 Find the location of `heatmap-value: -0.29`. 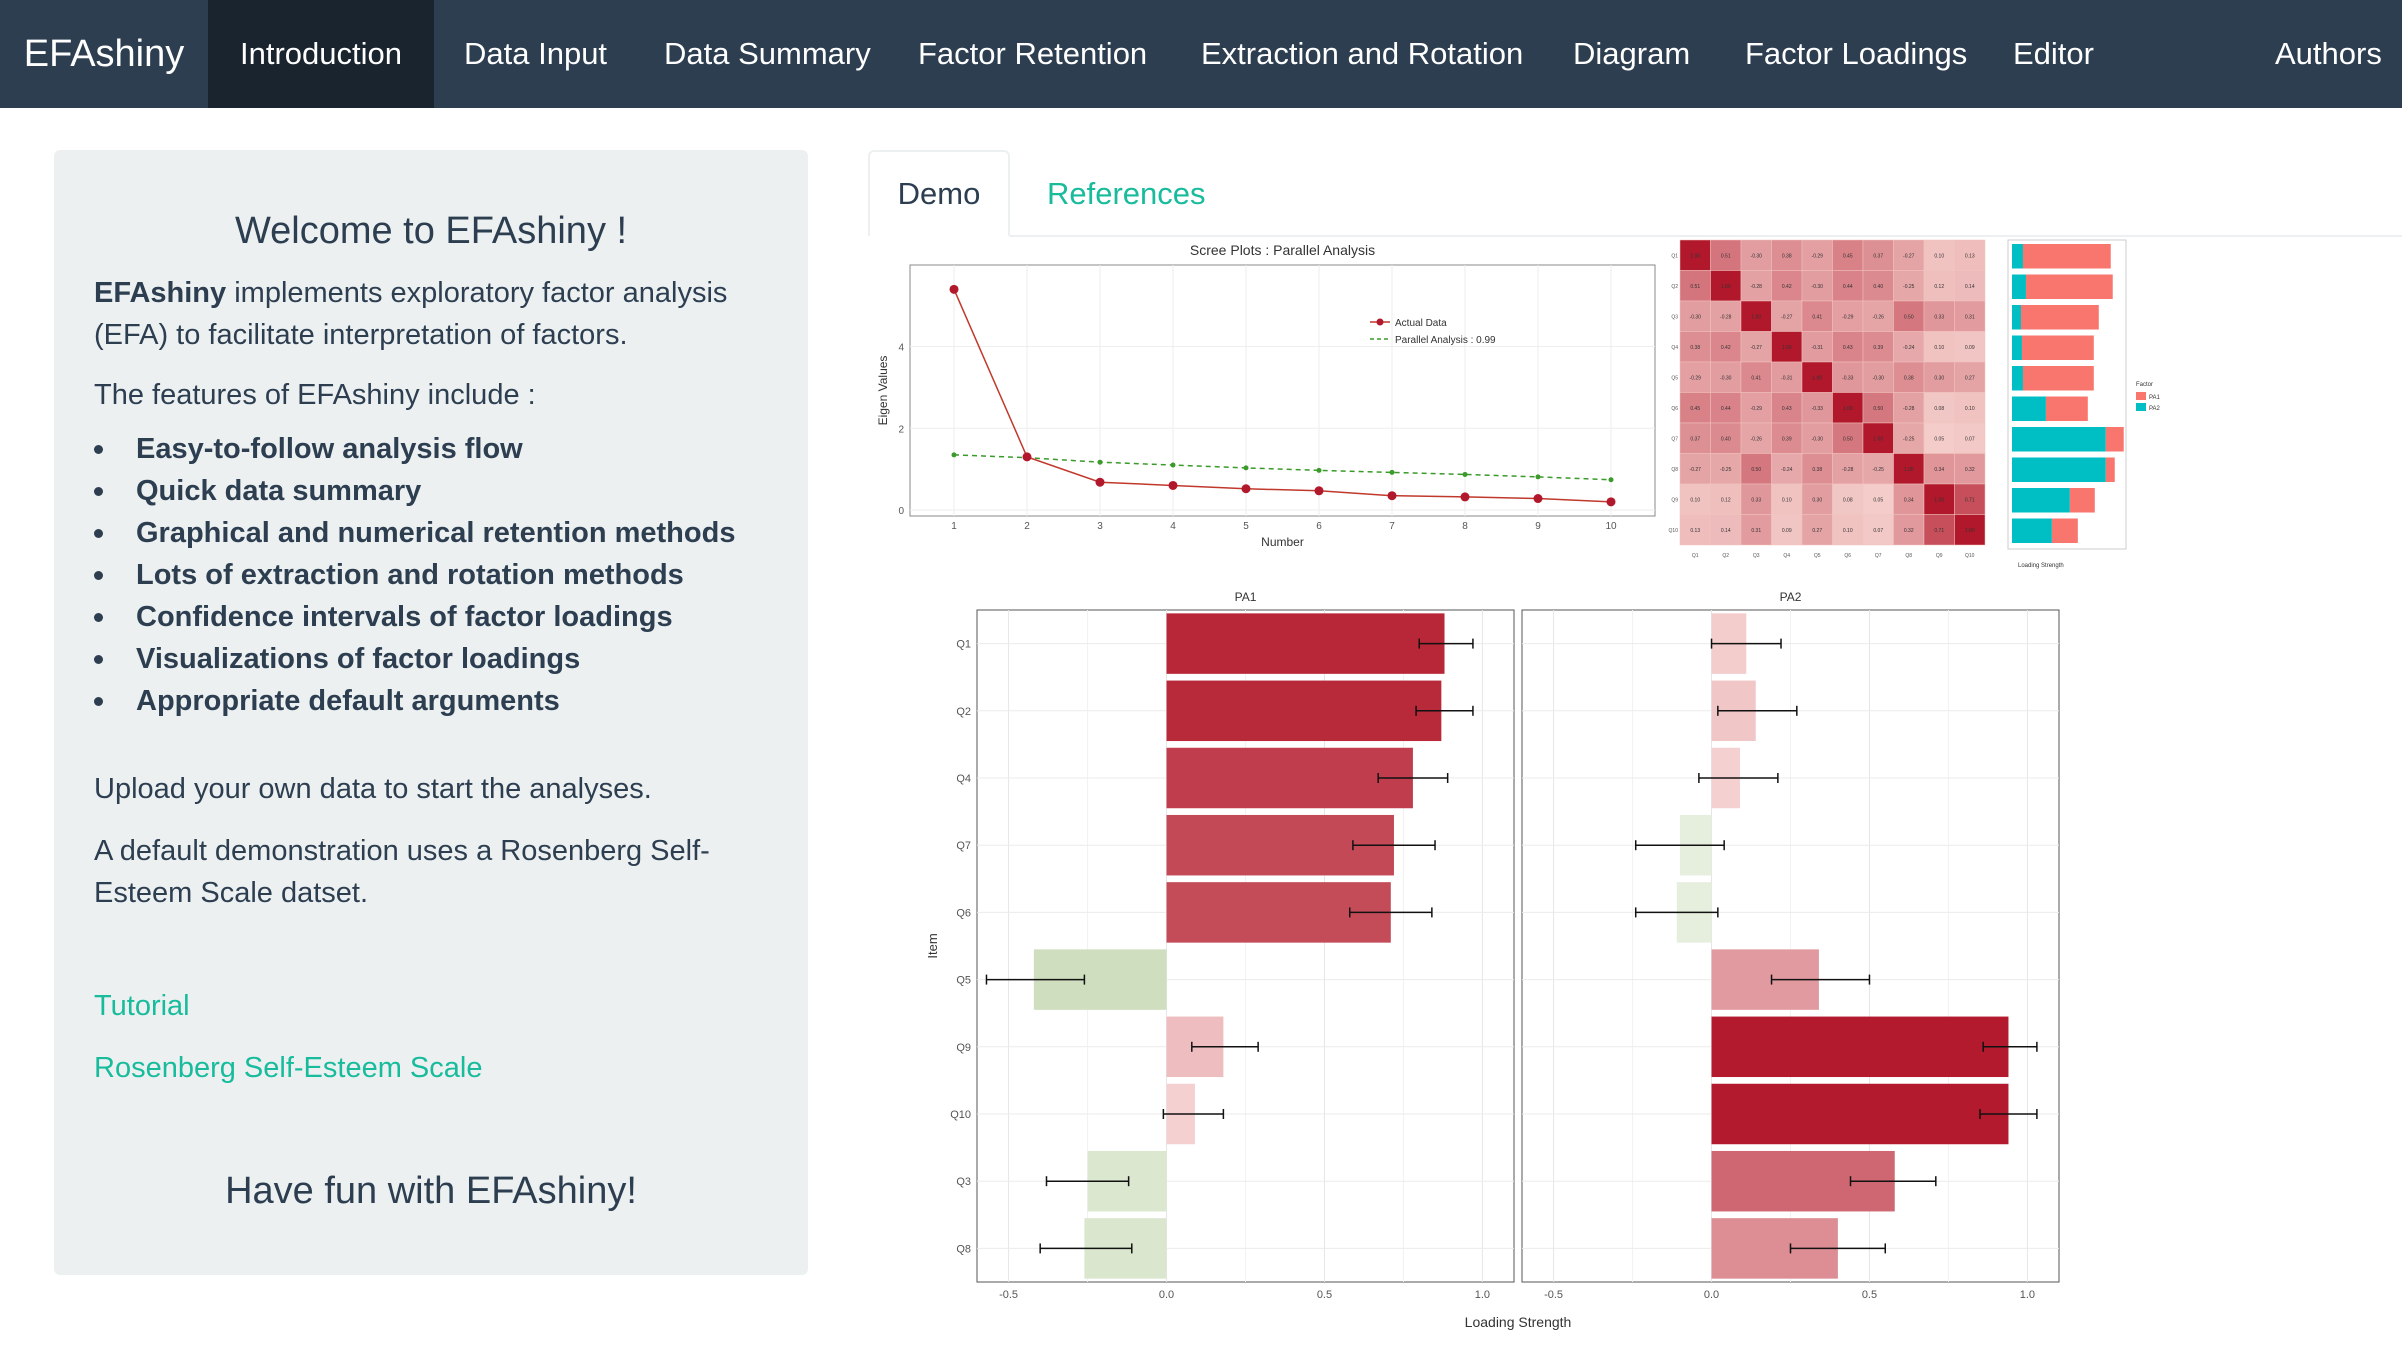

heatmap-value: -0.29 is located at coordinates (1757, 409).